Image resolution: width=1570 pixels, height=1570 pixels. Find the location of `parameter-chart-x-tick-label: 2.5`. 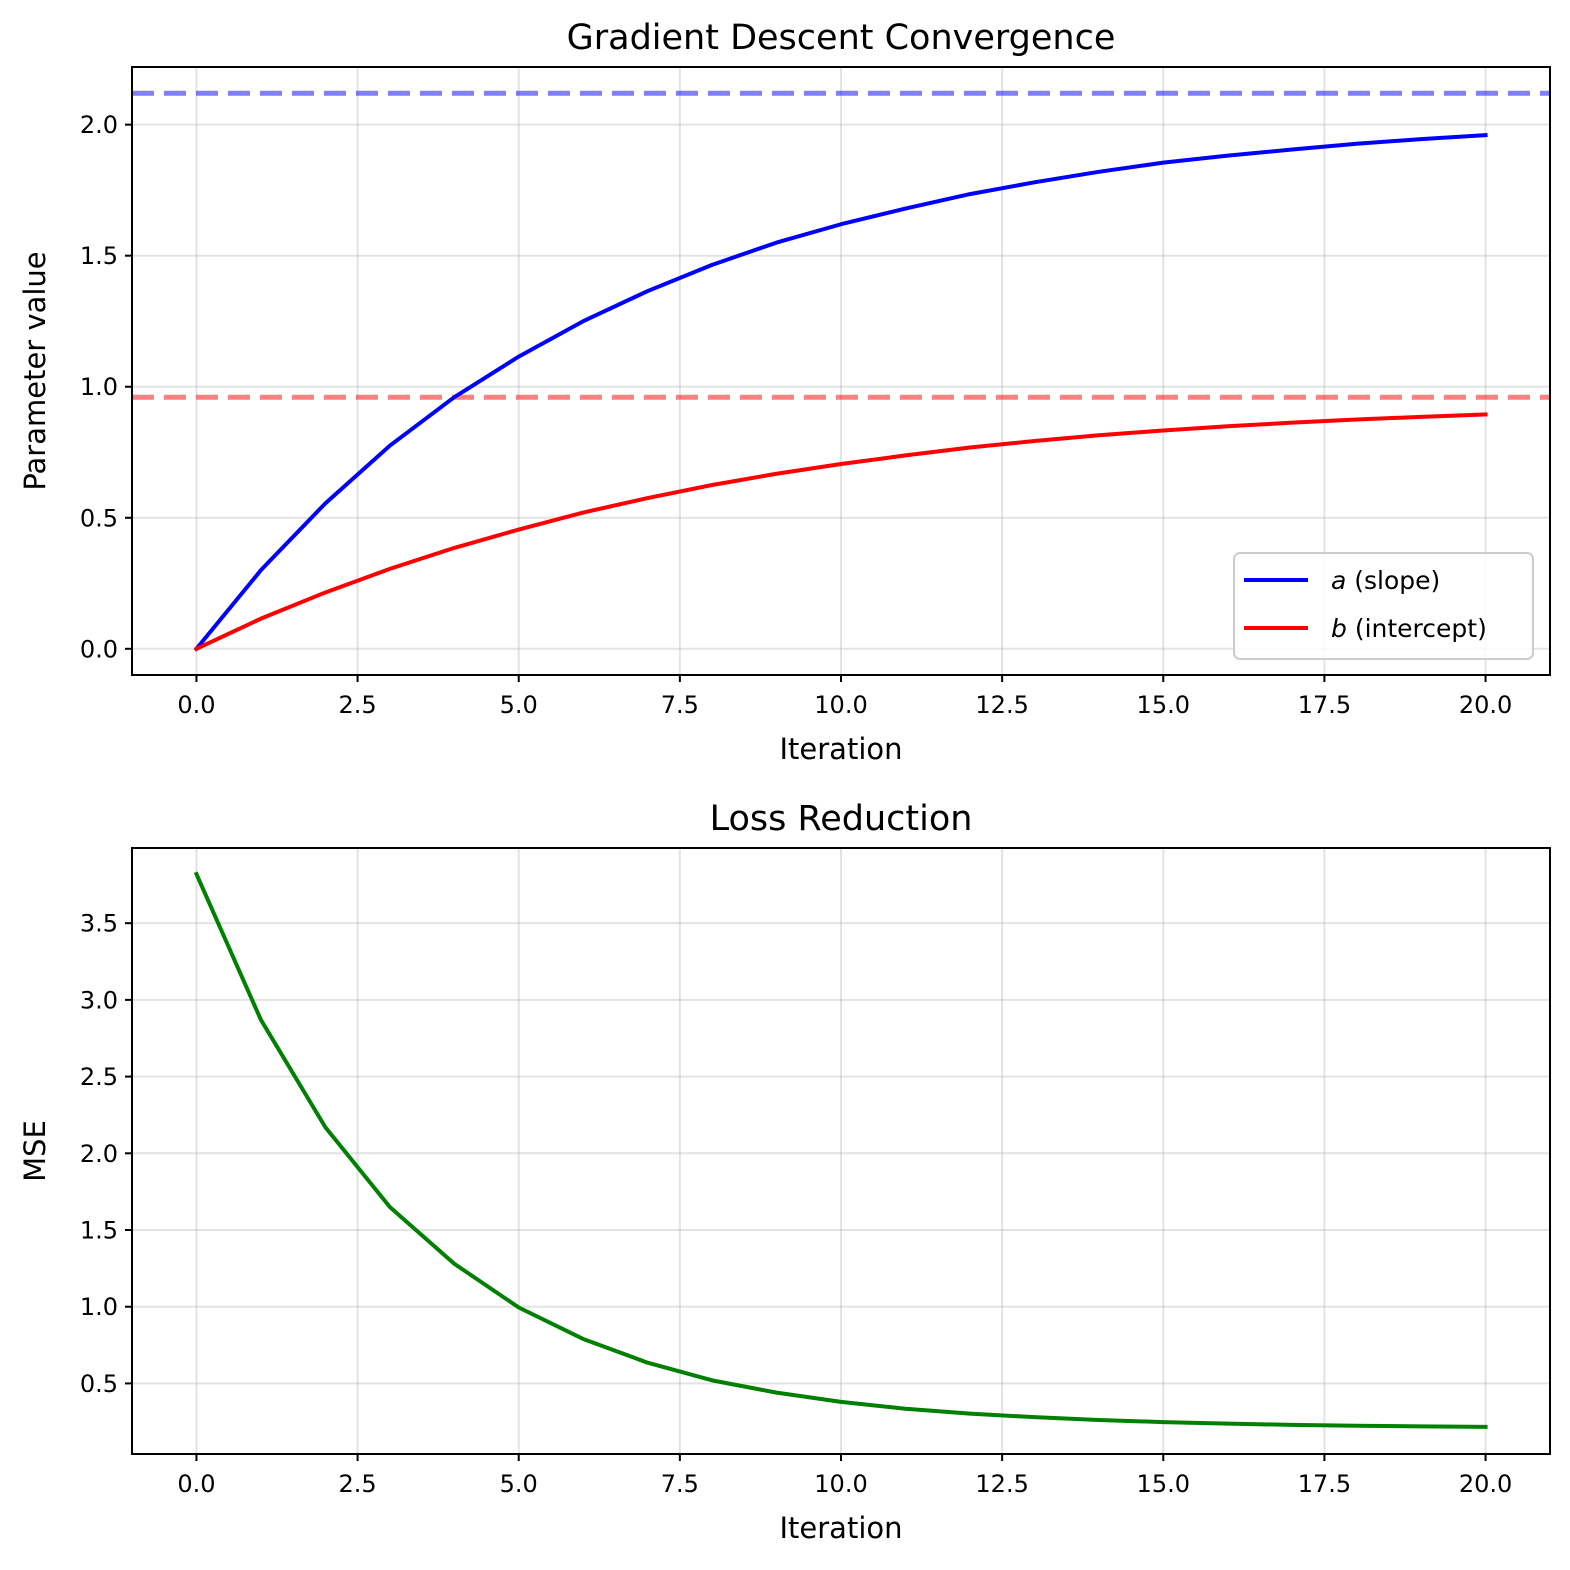

parameter-chart-x-tick-label: 2.5 is located at coordinates (358, 705).